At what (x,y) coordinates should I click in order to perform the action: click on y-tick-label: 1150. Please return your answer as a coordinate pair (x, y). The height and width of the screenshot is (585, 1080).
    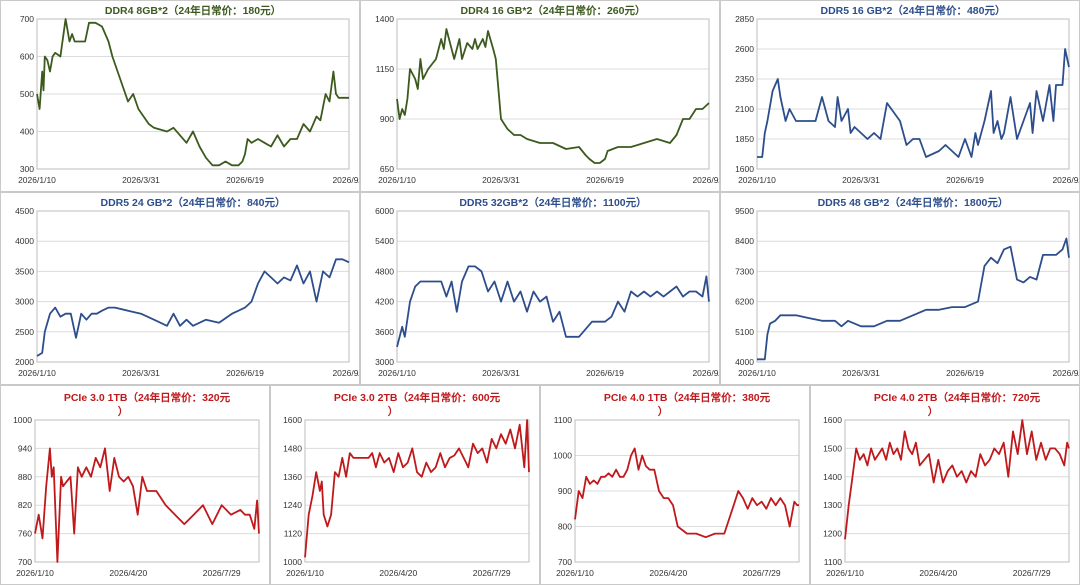
    Looking at the image, I should click on (385, 69).